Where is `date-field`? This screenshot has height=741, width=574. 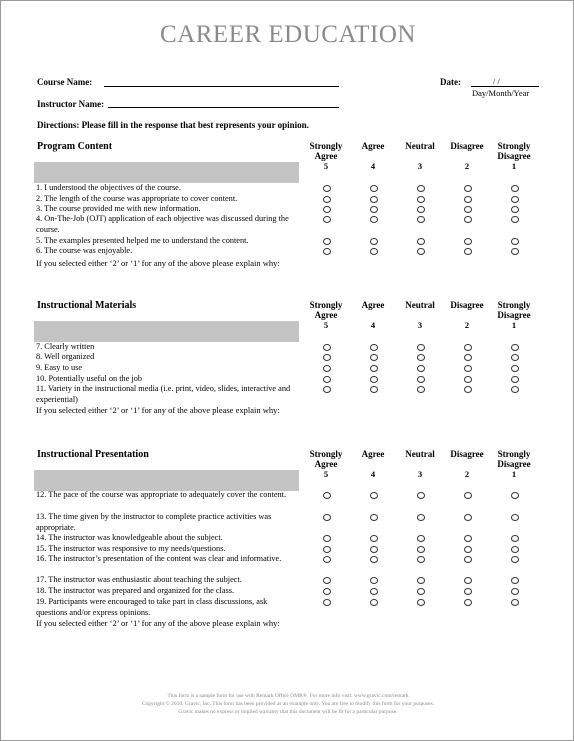 date-field is located at coordinates (505, 86).